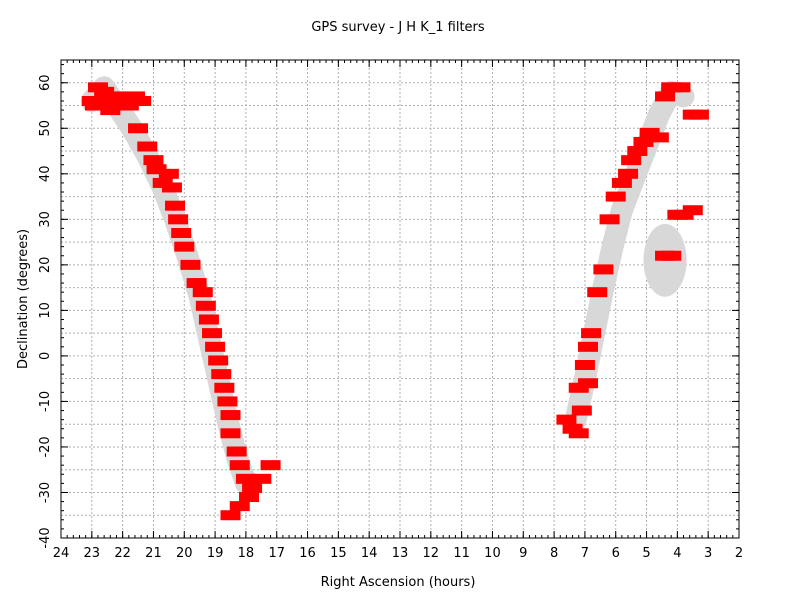  What do you see at coordinates (45, 219) in the screenshot?
I see `y-tick-label: 30` at bounding box center [45, 219].